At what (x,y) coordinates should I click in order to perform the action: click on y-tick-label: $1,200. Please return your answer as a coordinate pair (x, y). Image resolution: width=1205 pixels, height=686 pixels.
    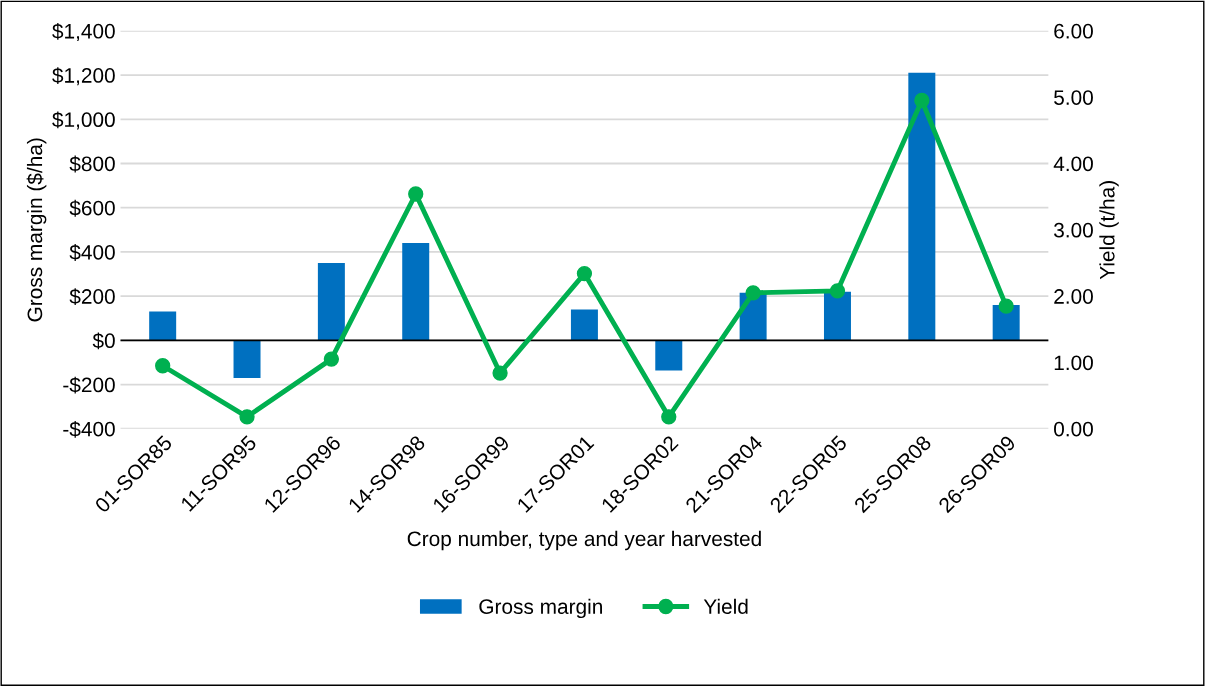
    Looking at the image, I should click on (83, 76).